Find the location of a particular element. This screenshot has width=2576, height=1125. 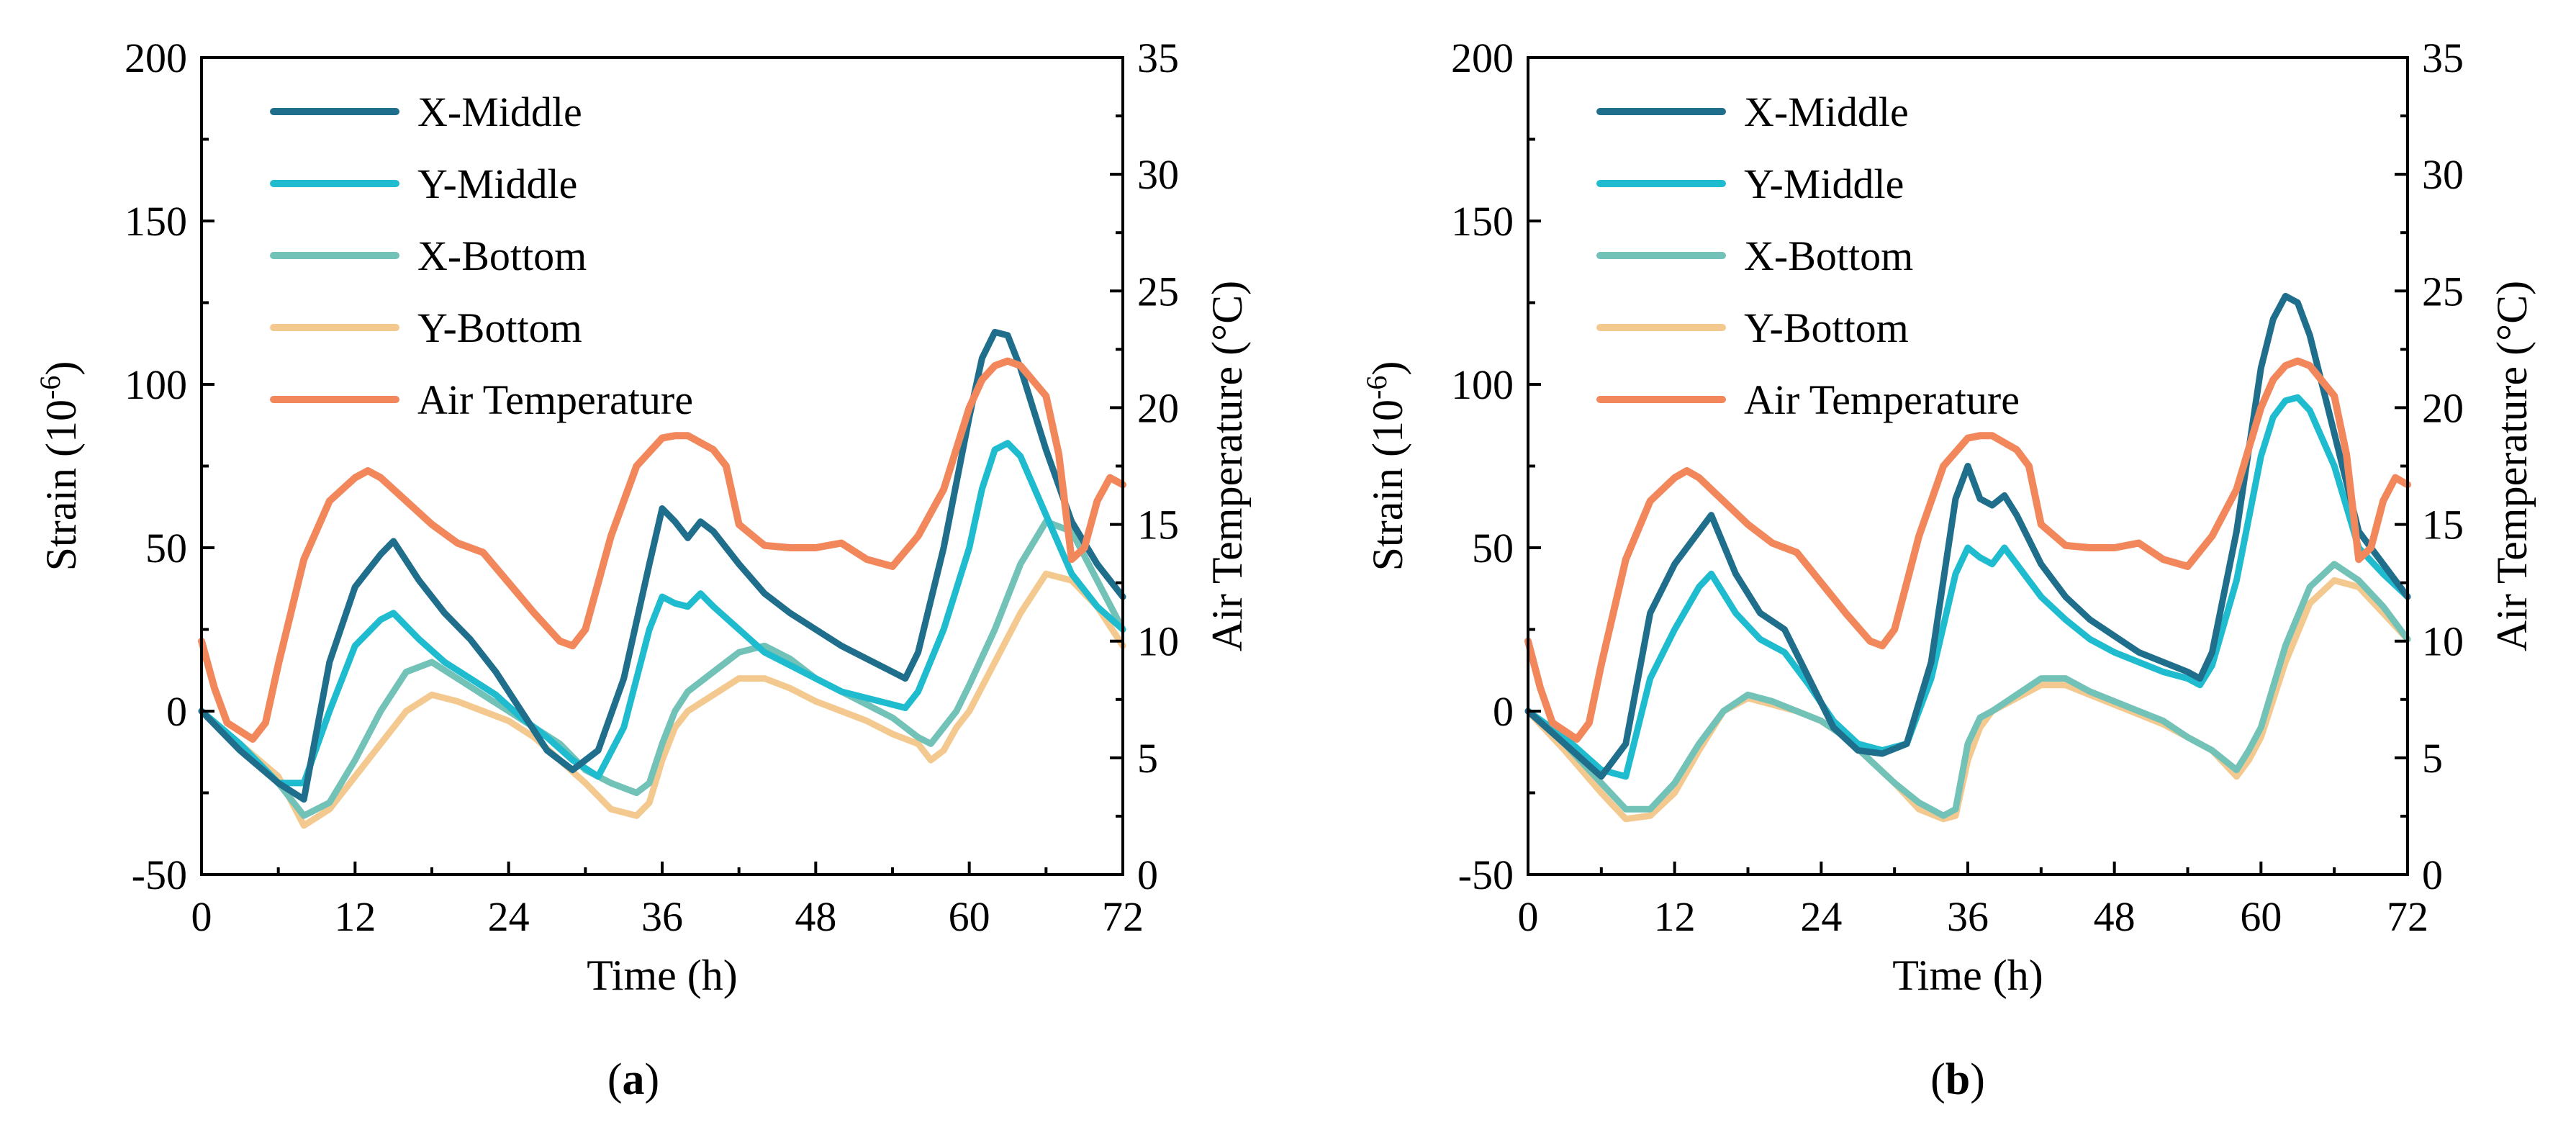

panel-caption-letter: b is located at coordinates (1957, 1079).